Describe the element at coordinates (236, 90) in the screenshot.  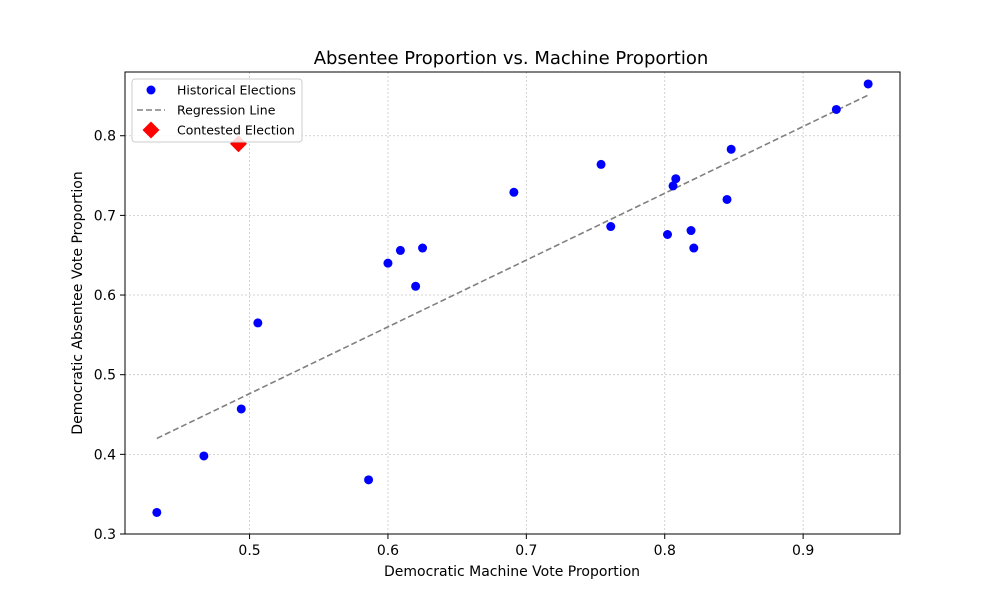
I see `legend-label: Historical Elections` at that location.